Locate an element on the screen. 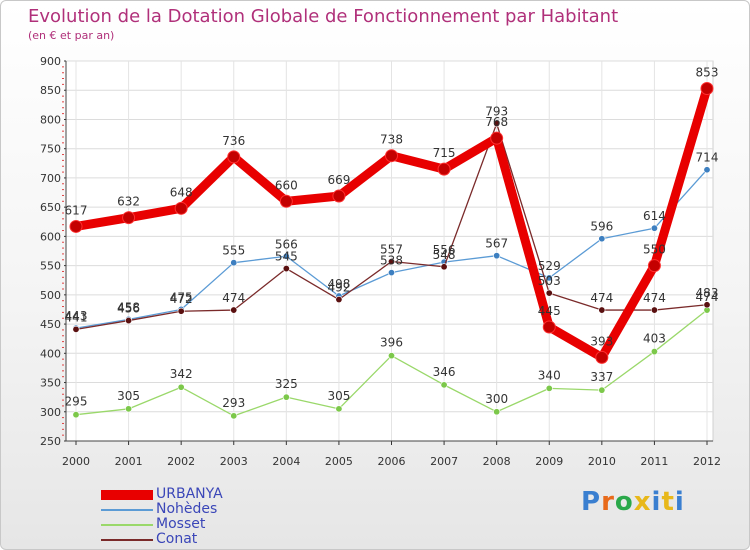  data-label-urbanya: 660 is located at coordinates (286, 185).